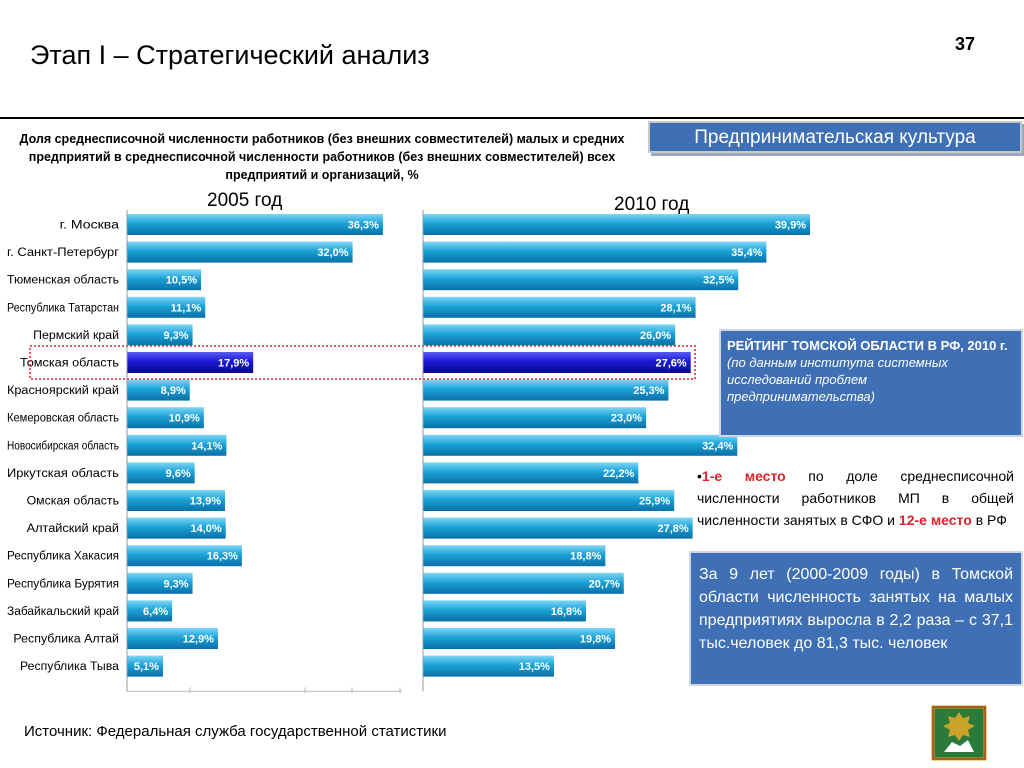 This screenshot has width=1024, height=768. I want to click on bar-value-label-2010: 16,8%, so click(566, 612).